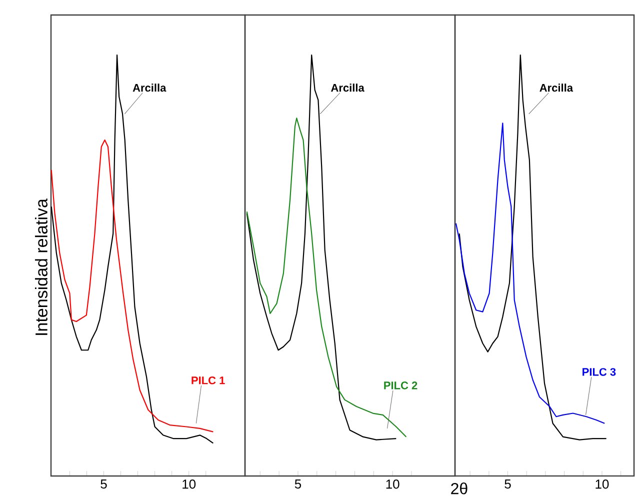  Describe the element at coordinates (459, 488) in the screenshot. I see `x-axis-title: 2θ` at that location.